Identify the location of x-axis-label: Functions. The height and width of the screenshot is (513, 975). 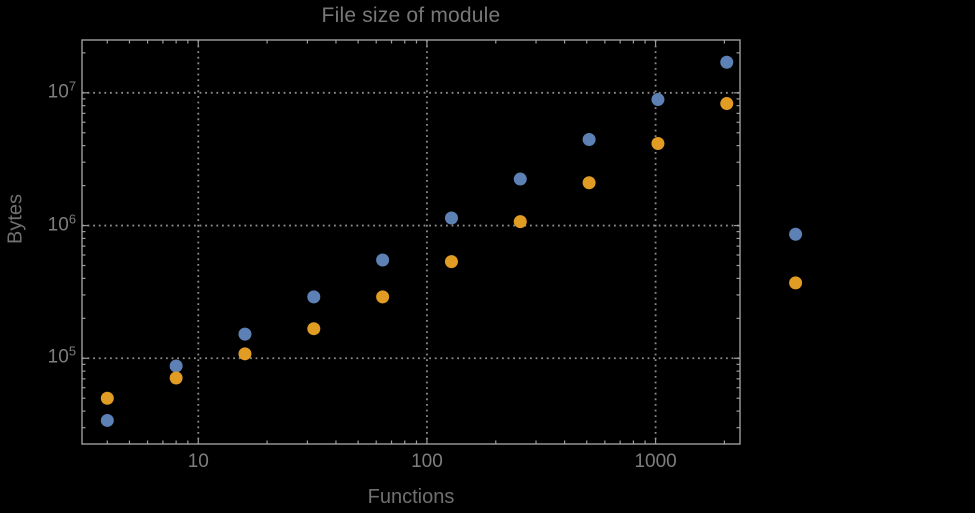
(411, 497).